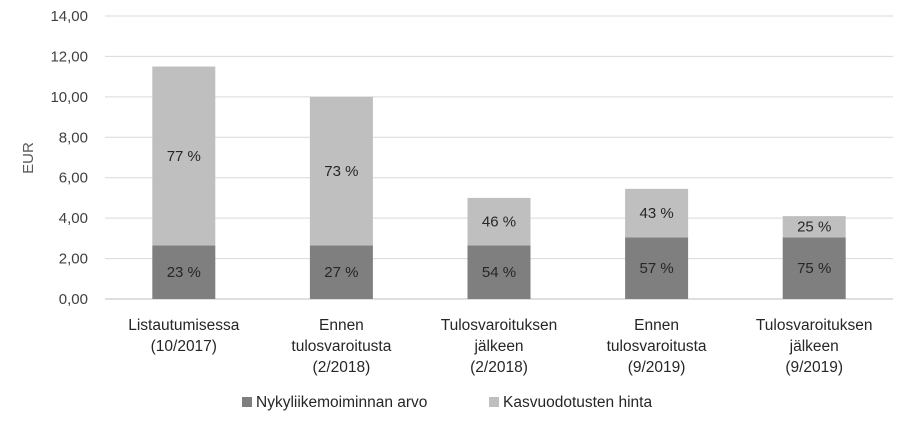  I want to click on data-label: 75 %, so click(814, 268).